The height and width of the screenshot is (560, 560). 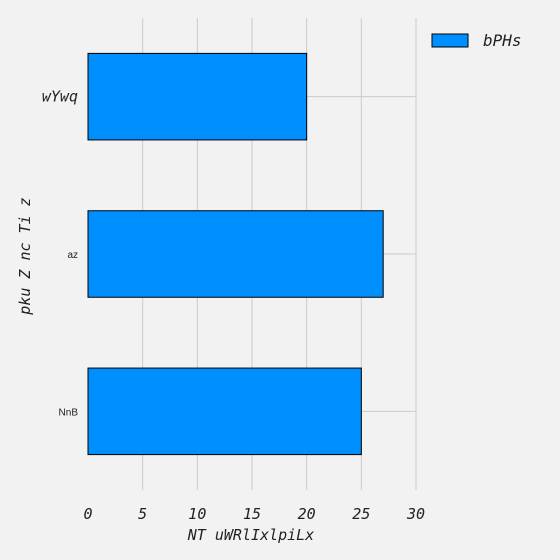 I want to click on x-tick-label: 30, so click(x=415, y=514).